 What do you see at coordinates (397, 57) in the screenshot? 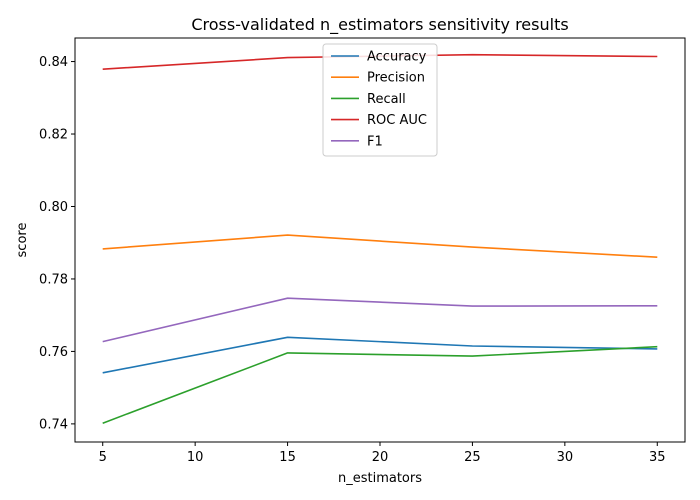
I see `legend-label: Accuracy` at bounding box center [397, 57].